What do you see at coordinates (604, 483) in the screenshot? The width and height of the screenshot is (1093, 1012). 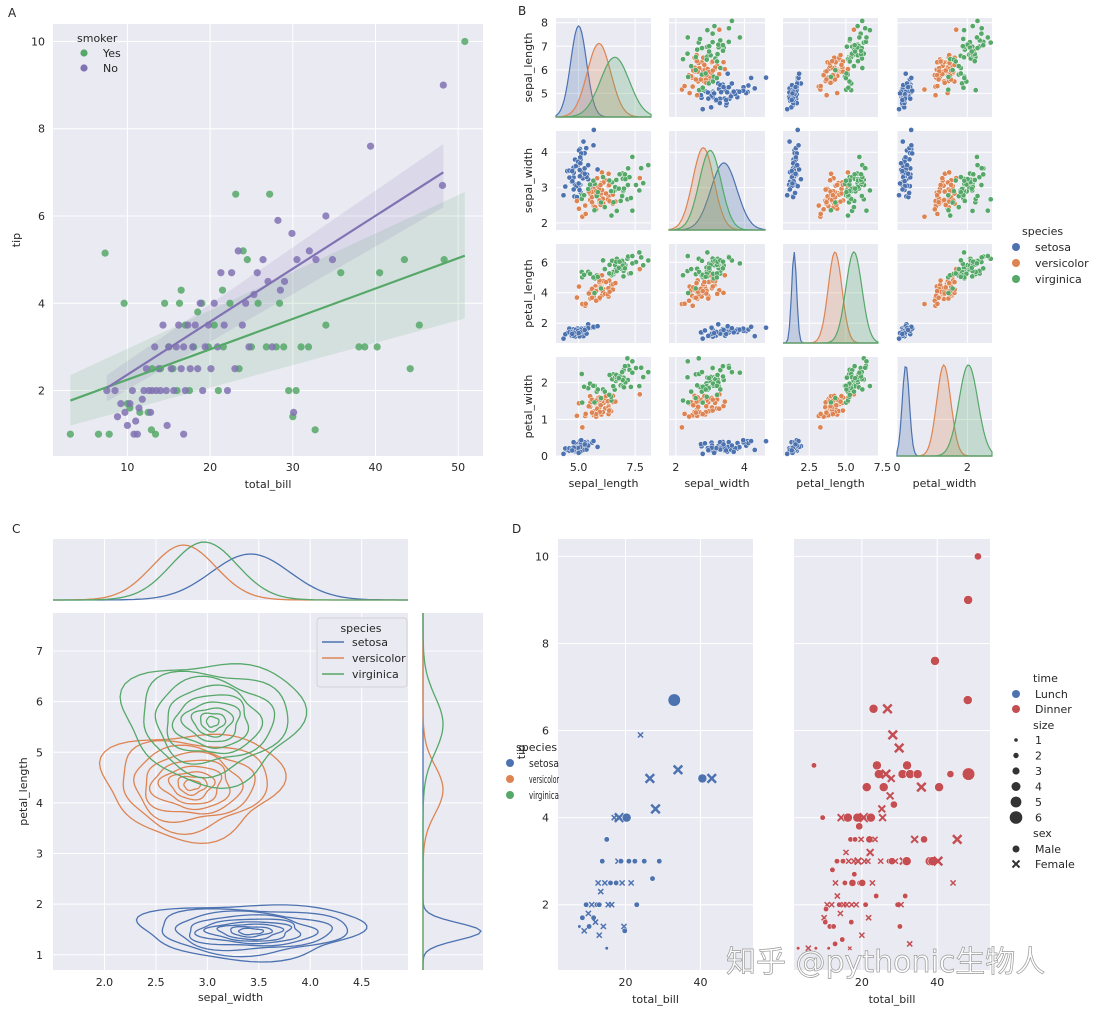 I see `x-axis-label: sepal_length` at bounding box center [604, 483].